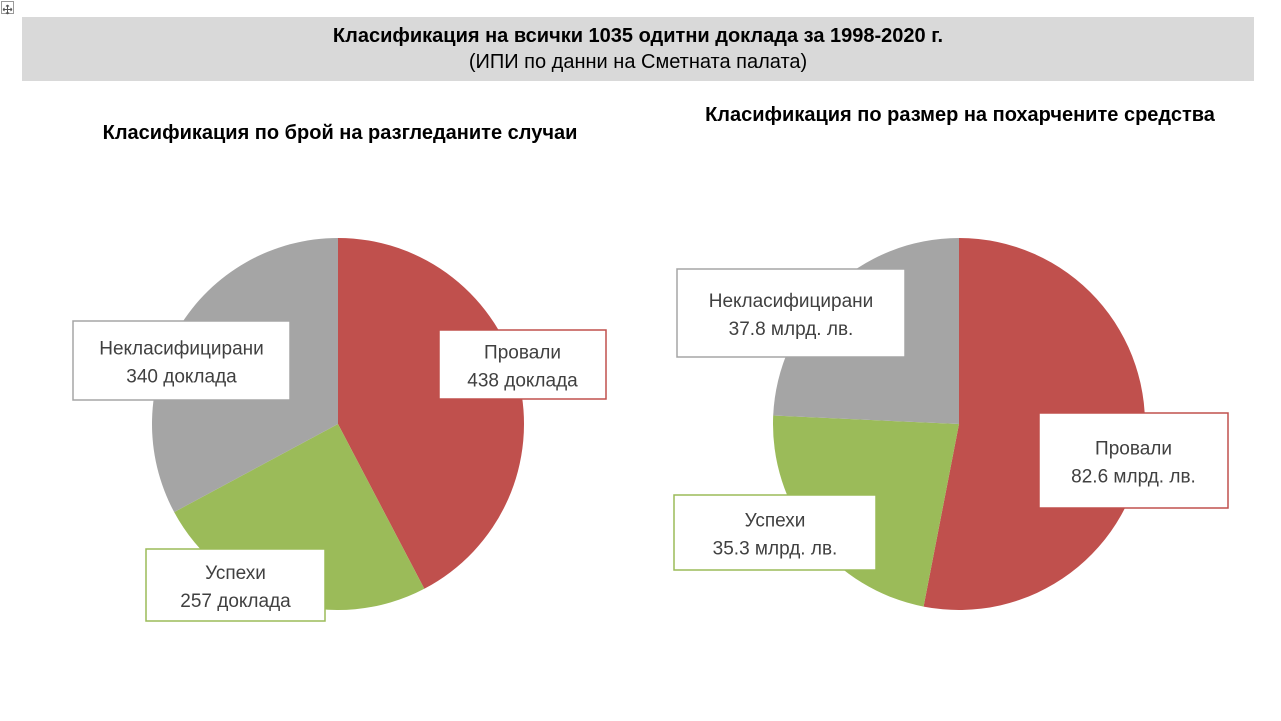  What do you see at coordinates (181, 377) in the screenshot?
I see `data-label-value: 340 доклада` at bounding box center [181, 377].